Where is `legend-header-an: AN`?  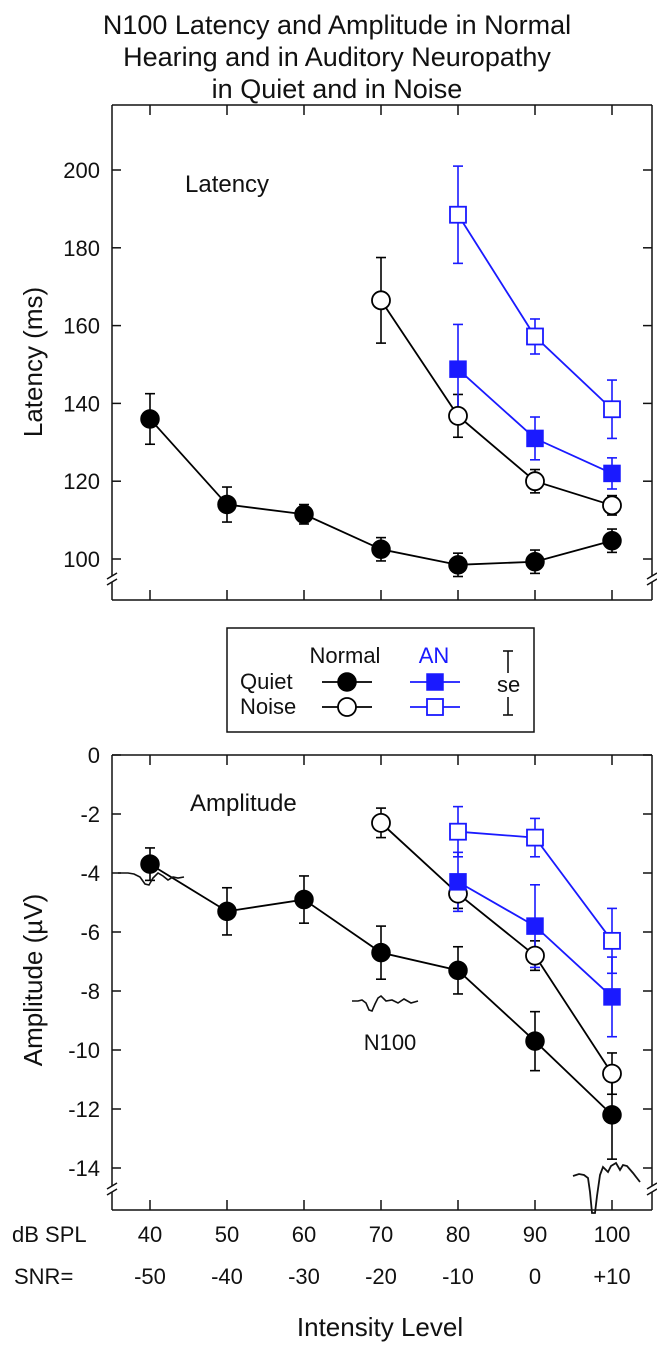
legend-header-an: AN is located at coordinates (434, 655).